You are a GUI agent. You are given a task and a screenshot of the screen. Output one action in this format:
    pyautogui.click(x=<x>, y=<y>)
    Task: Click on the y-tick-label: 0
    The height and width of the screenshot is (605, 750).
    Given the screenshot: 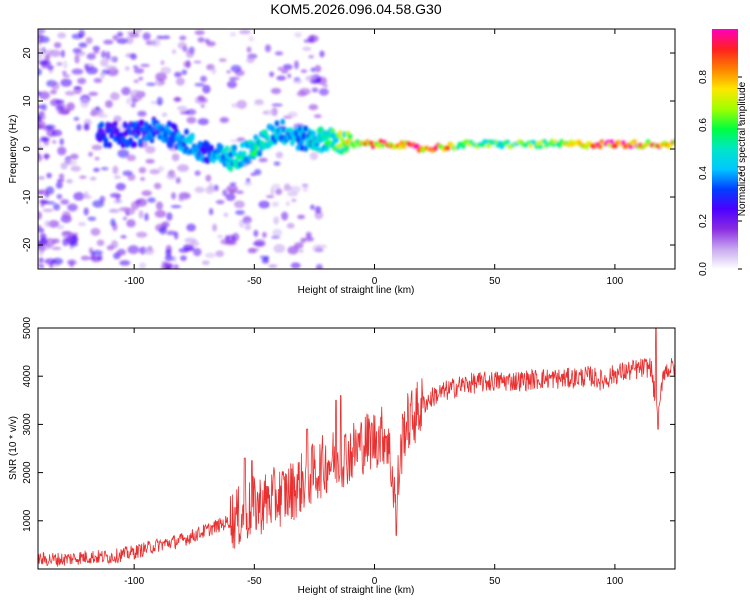 What is the action you would take?
    pyautogui.click(x=27, y=149)
    